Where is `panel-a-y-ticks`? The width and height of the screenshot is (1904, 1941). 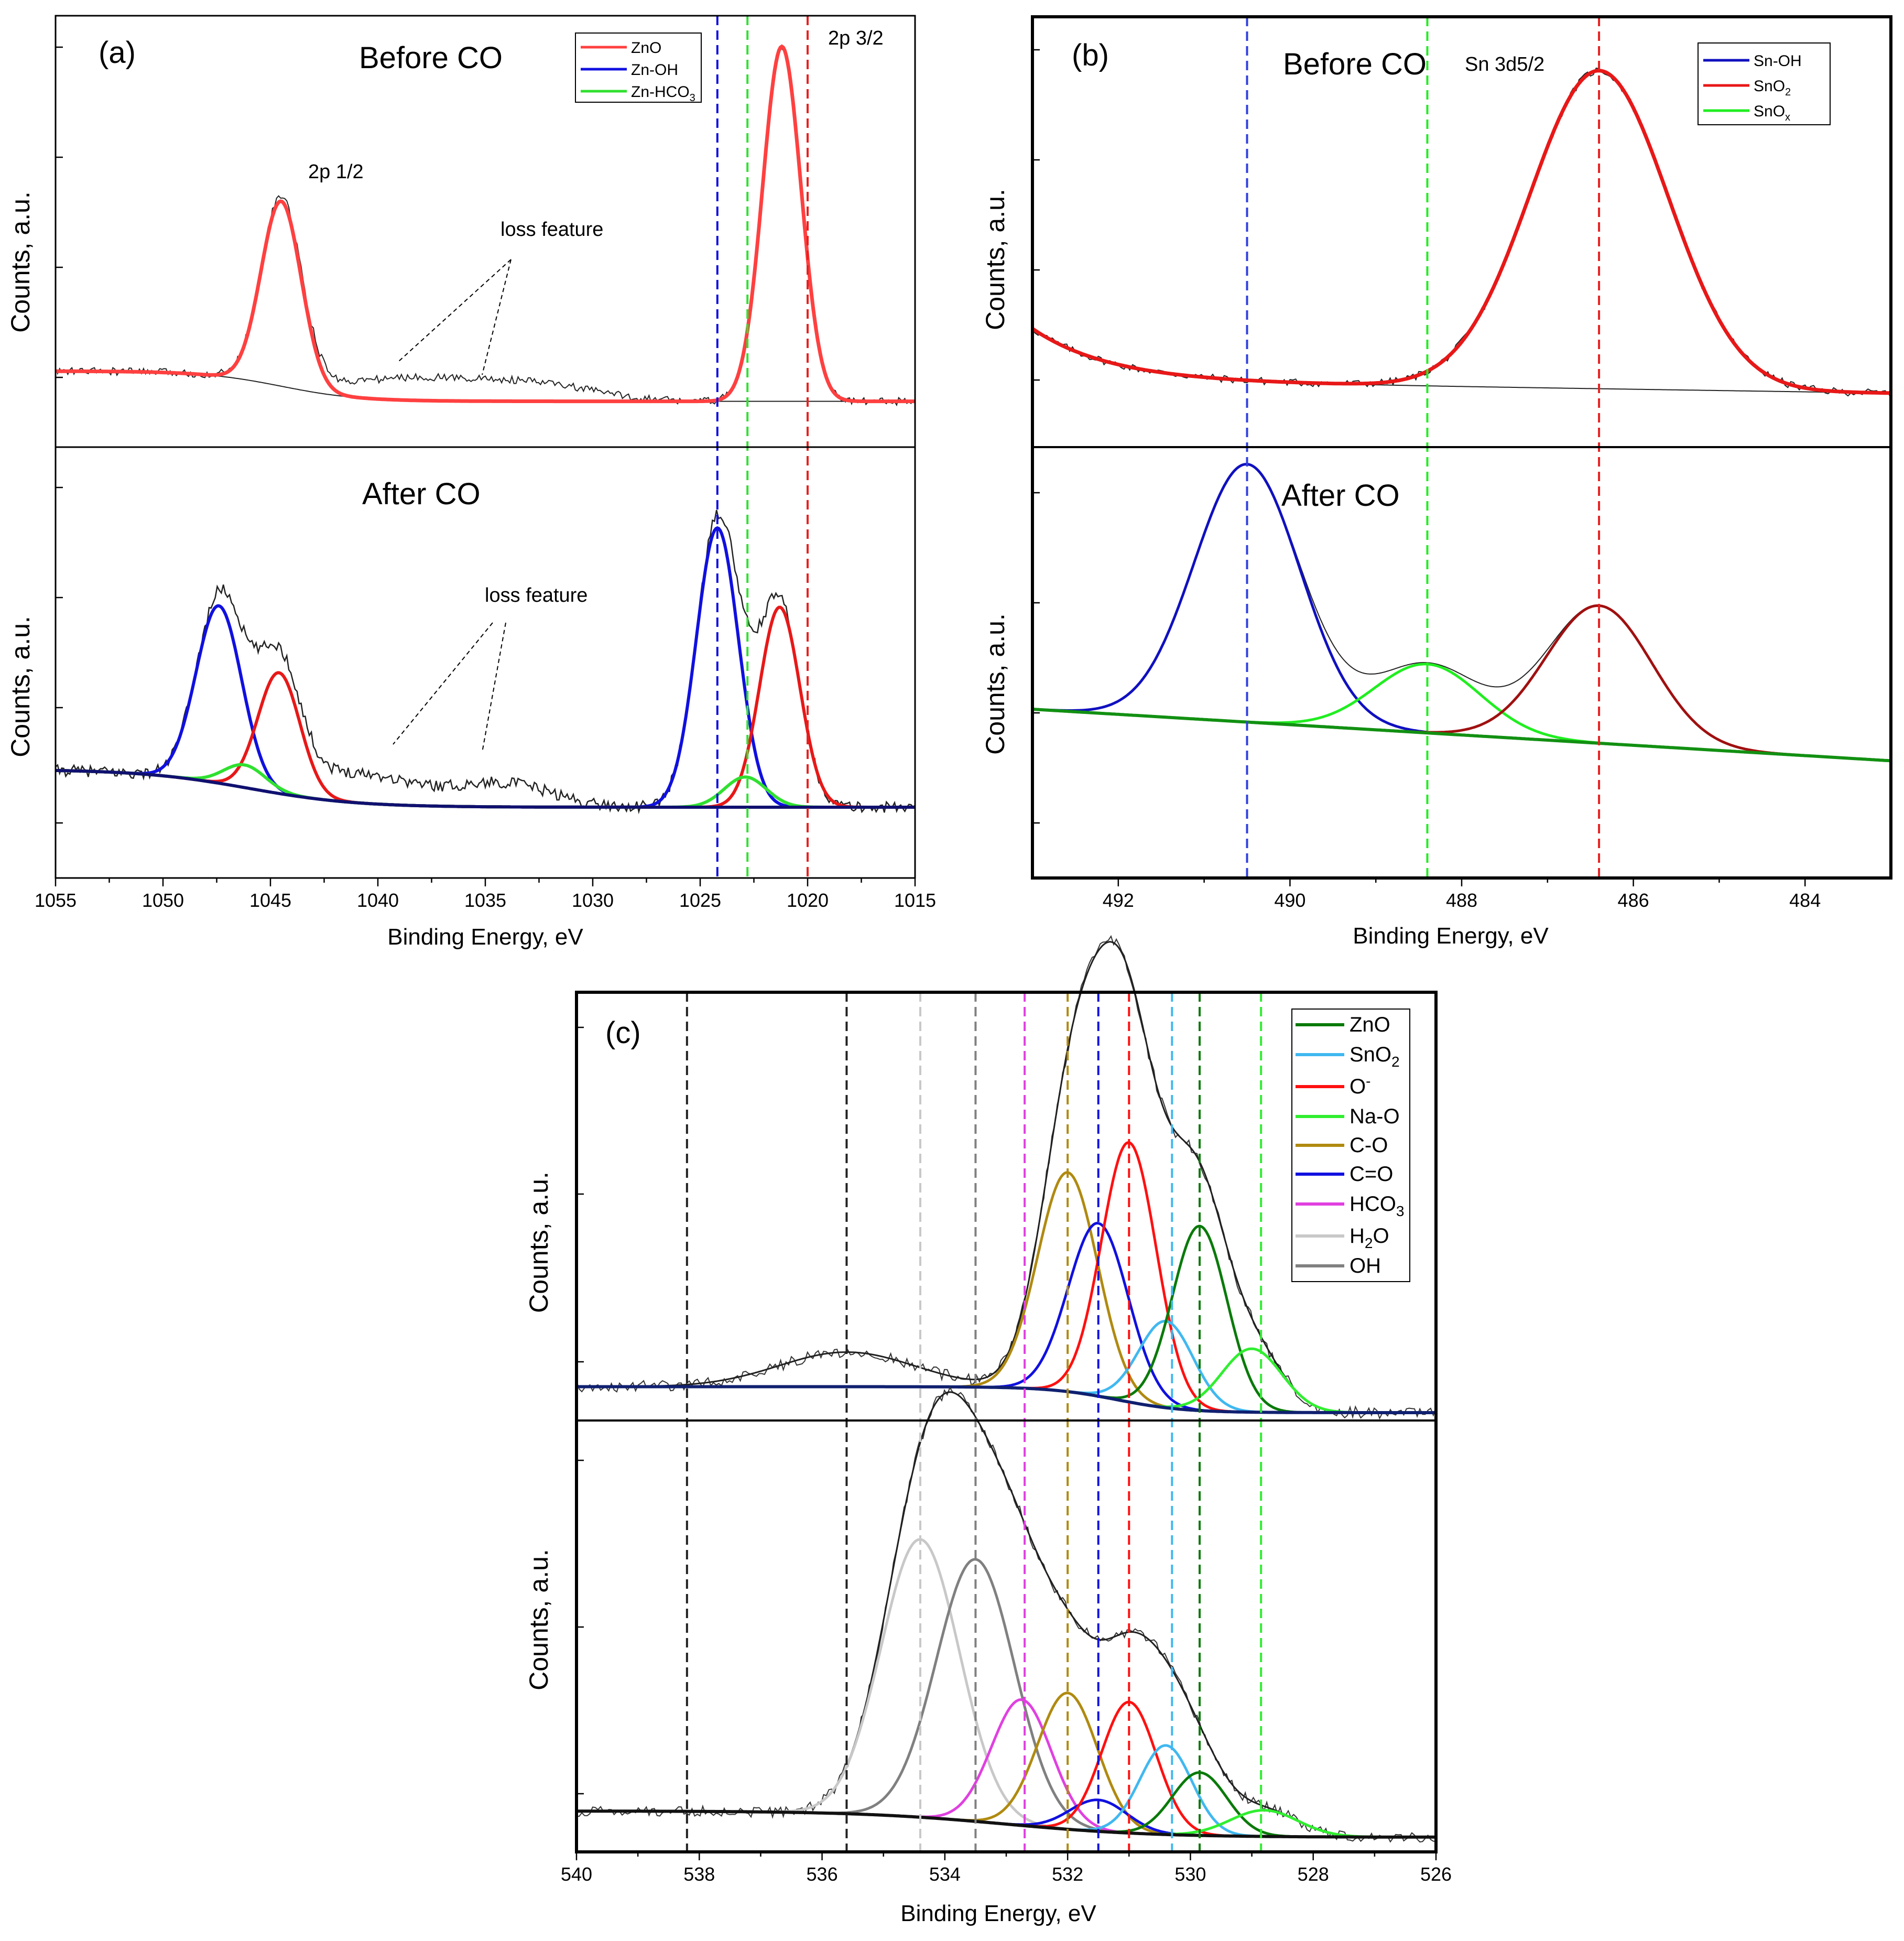
panel-a-y-ticks is located at coordinates (59, 435).